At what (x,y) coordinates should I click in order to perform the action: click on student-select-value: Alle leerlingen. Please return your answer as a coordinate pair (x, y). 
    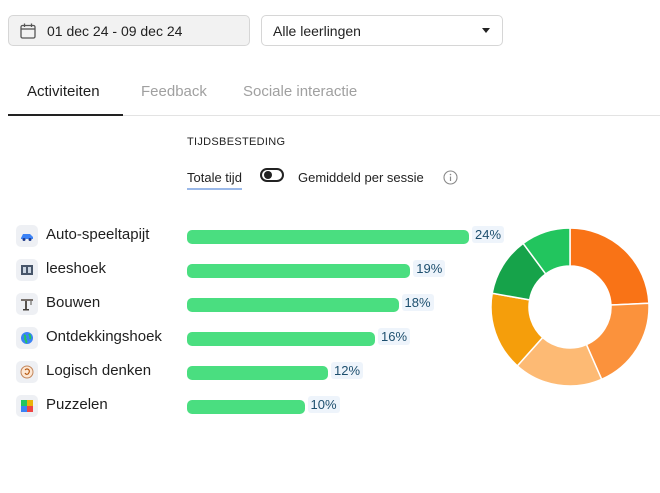
    Looking at the image, I should click on (317, 30).